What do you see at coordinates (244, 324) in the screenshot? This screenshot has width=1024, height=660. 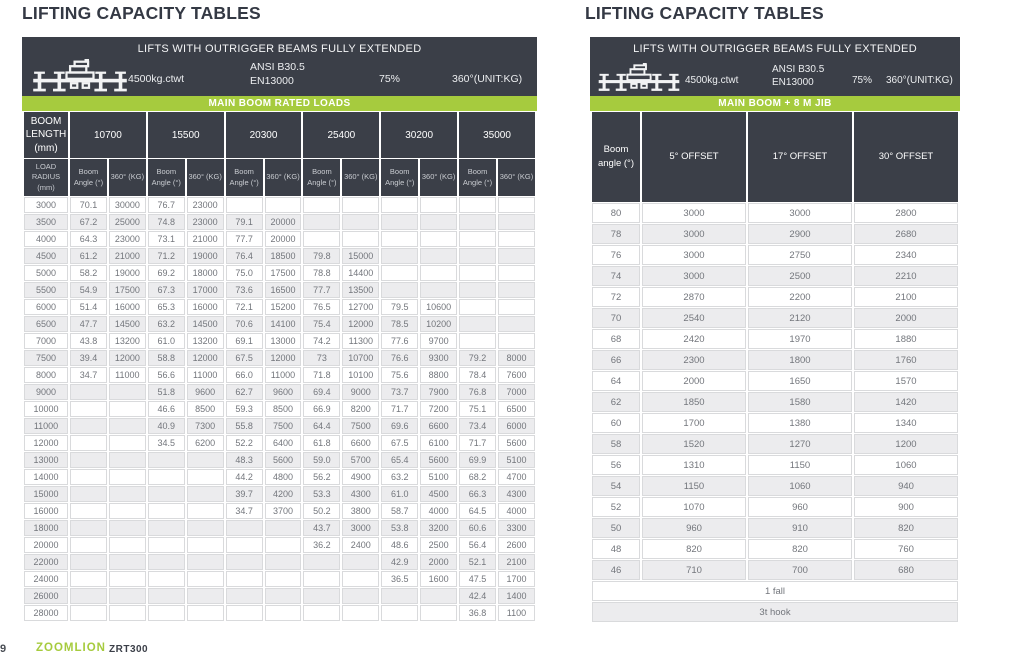 I see `capacity-cell: 70.6` at bounding box center [244, 324].